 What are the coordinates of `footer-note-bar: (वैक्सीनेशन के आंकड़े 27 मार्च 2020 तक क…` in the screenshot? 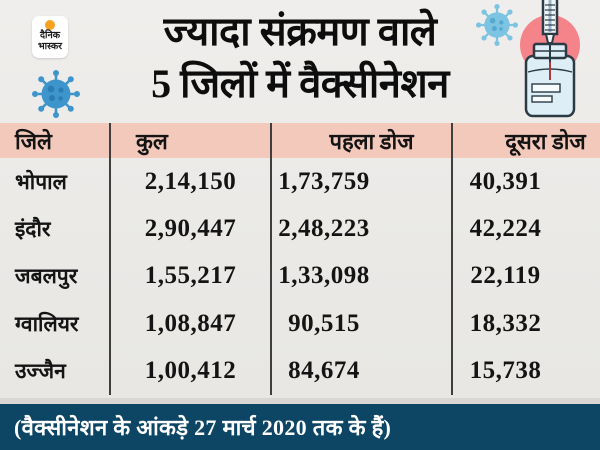 It's located at (300, 427).